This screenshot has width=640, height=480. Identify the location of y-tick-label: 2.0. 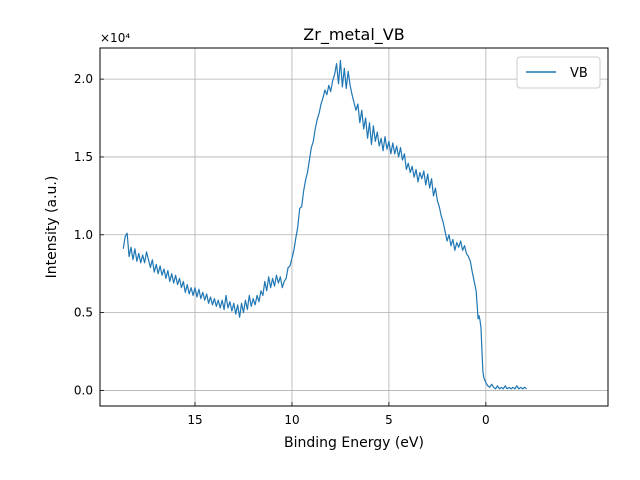
(83, 79).